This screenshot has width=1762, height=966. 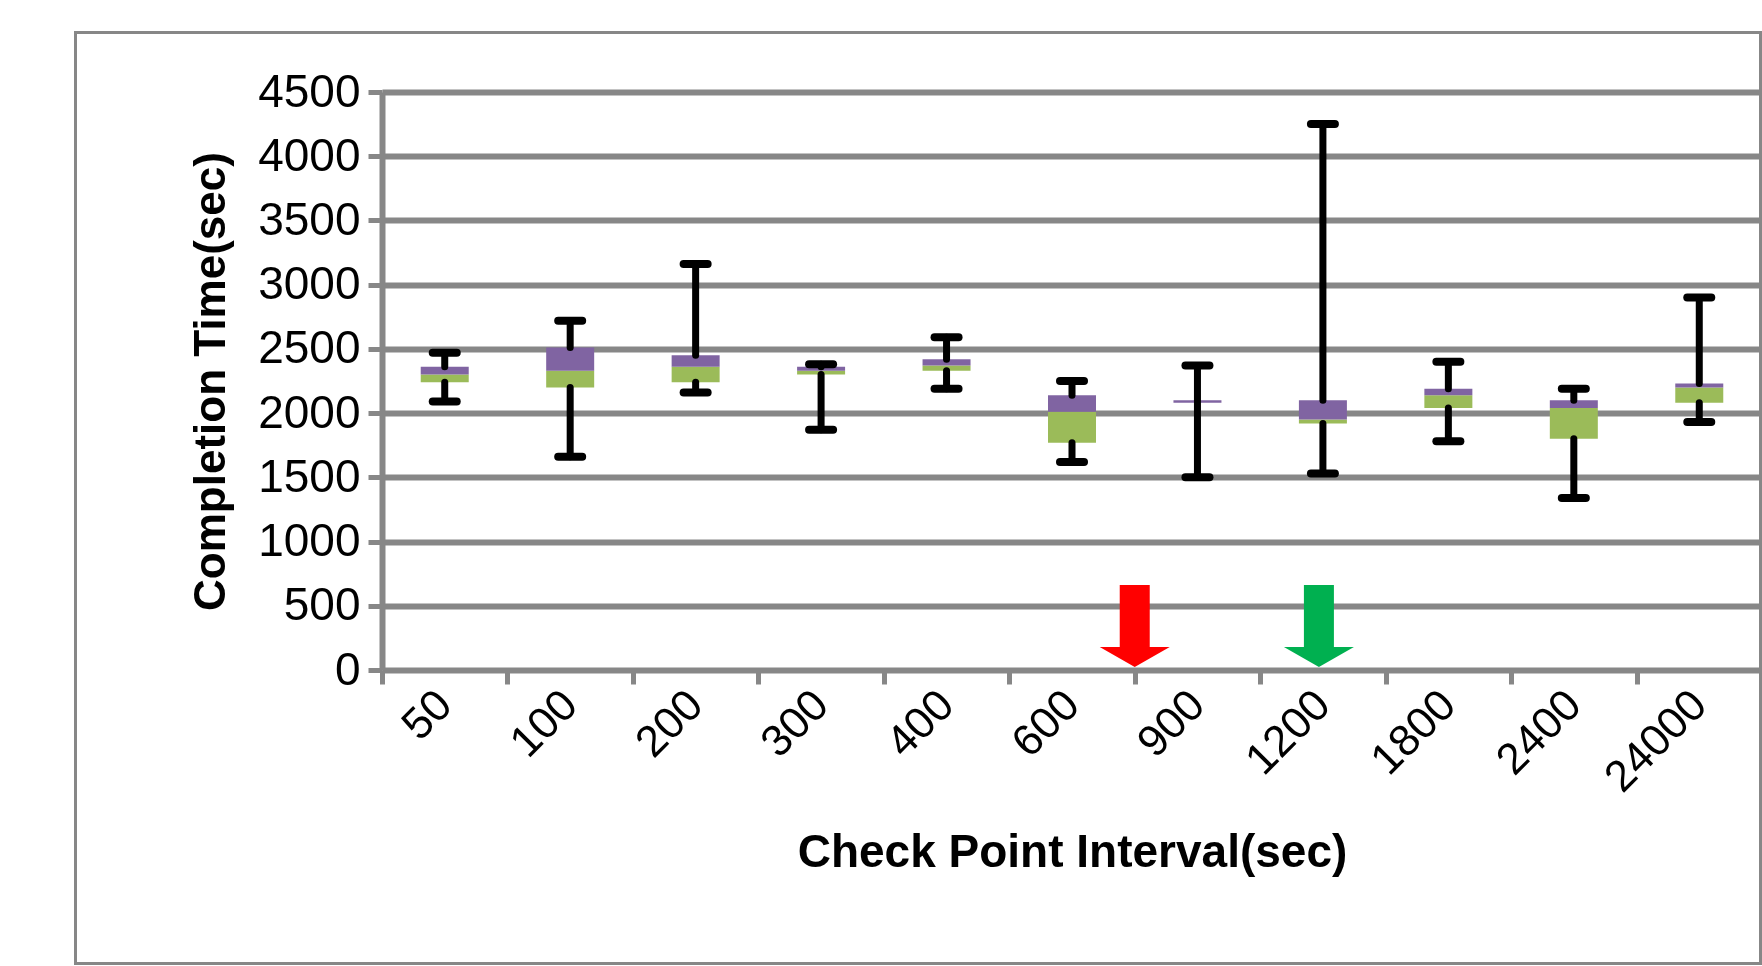 I want to click on x-tick-label: 400, so click(x=919, y=722).